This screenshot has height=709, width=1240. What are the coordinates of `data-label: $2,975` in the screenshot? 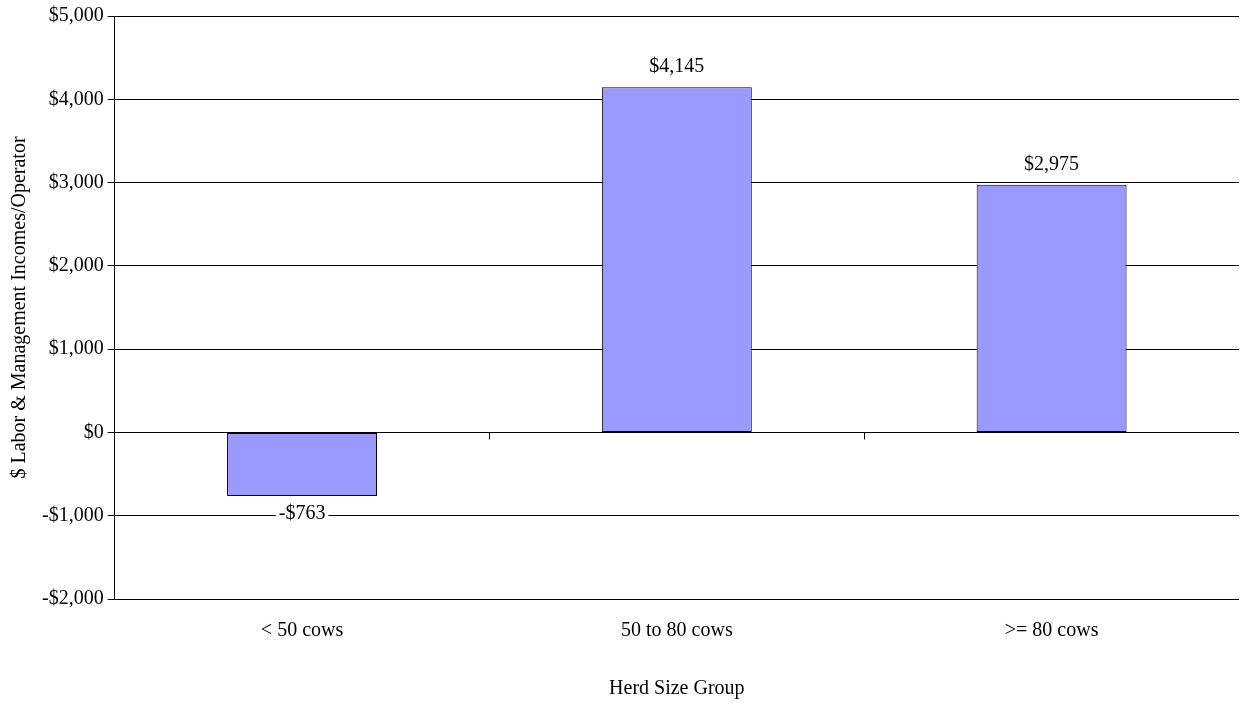 It's located at (1052, 162).